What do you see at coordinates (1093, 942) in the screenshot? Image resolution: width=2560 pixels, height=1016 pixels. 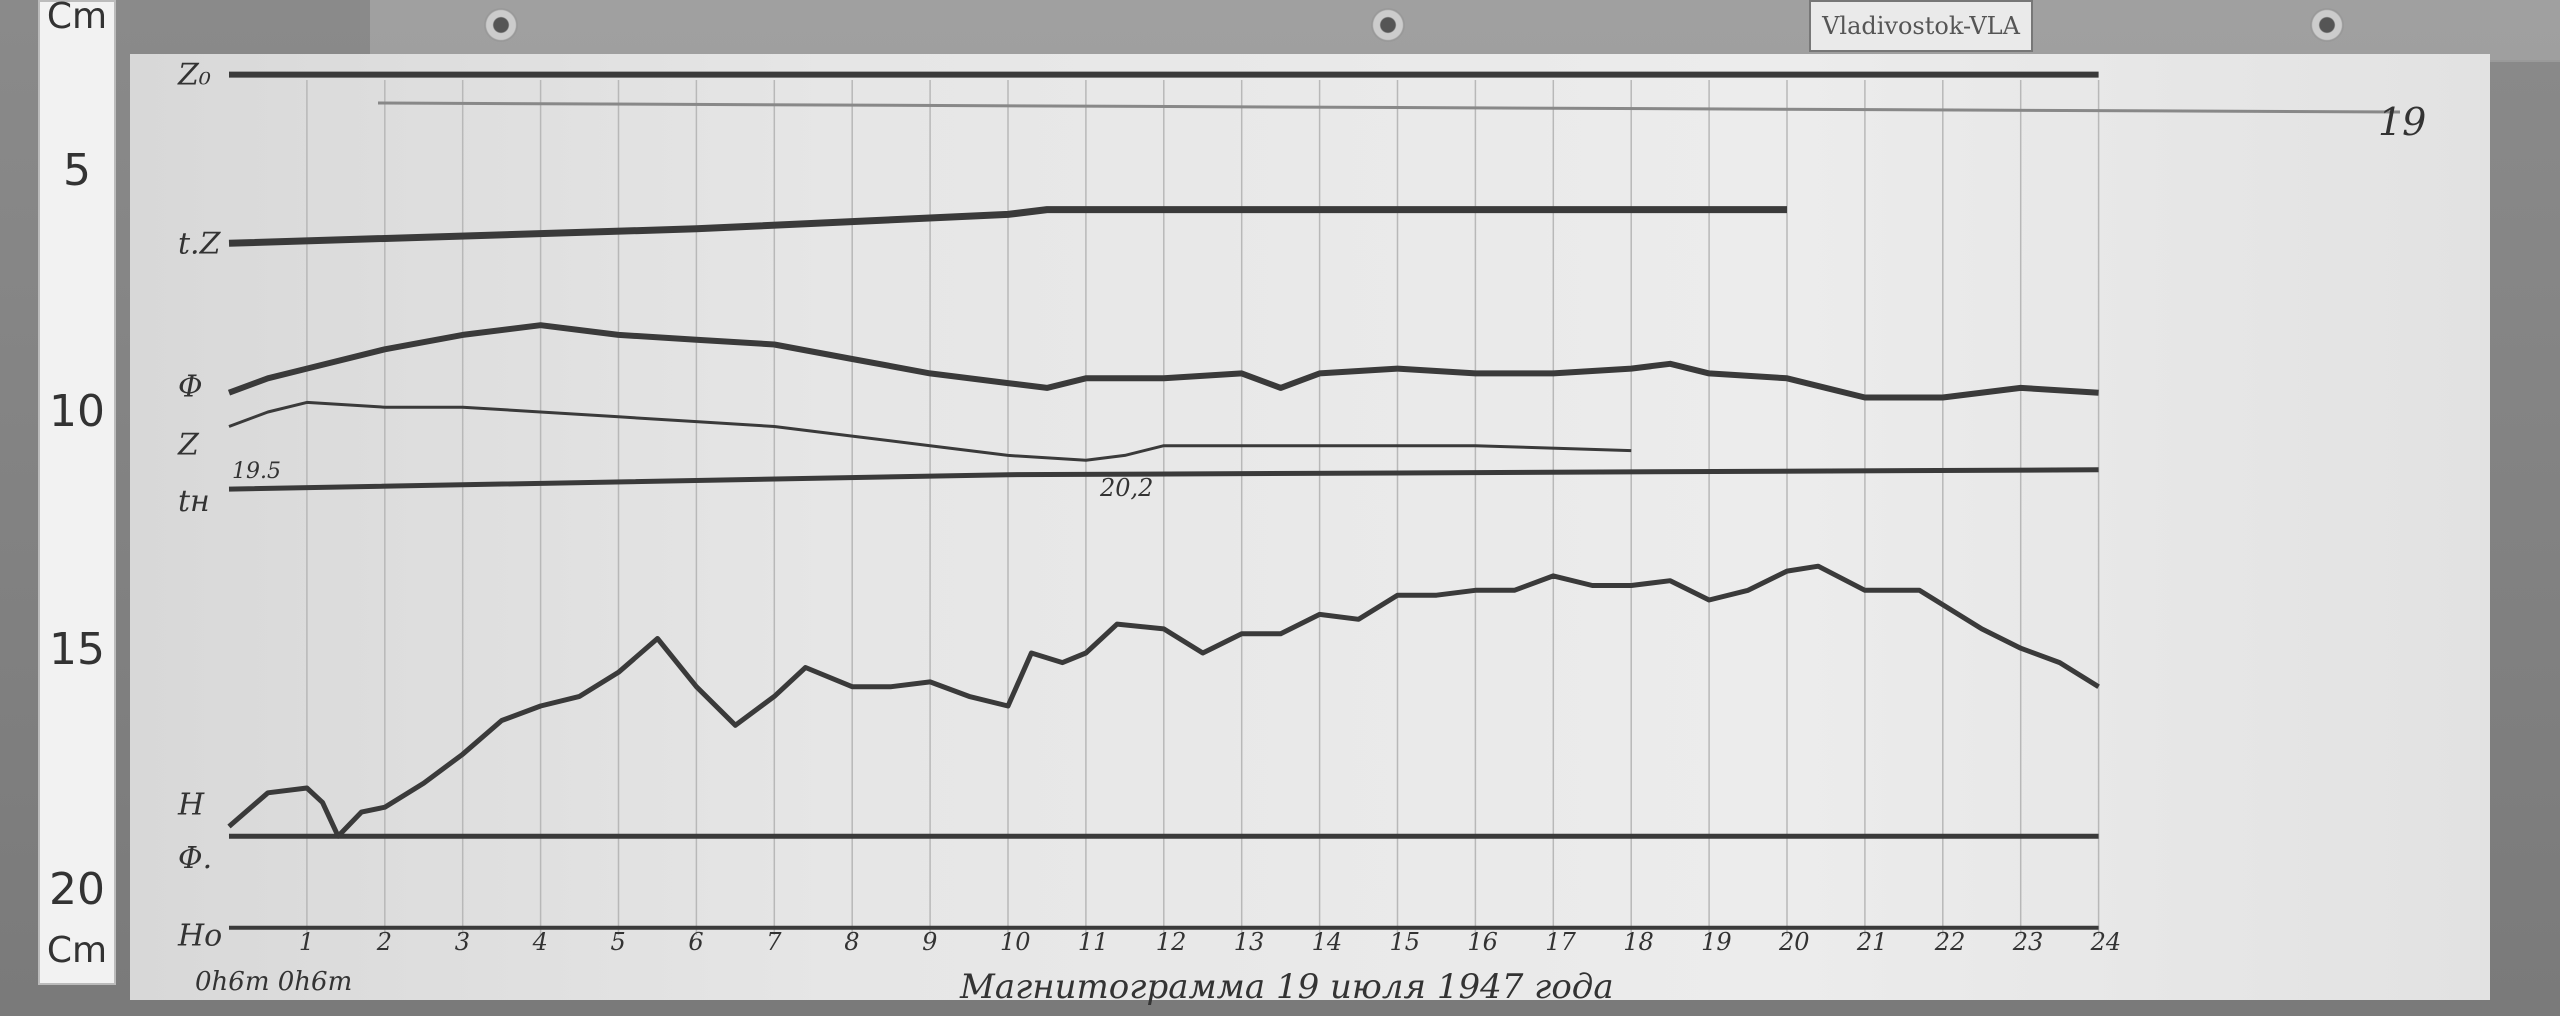 I see `hour-tick-label: 11` at bounding box center [1093, 942].